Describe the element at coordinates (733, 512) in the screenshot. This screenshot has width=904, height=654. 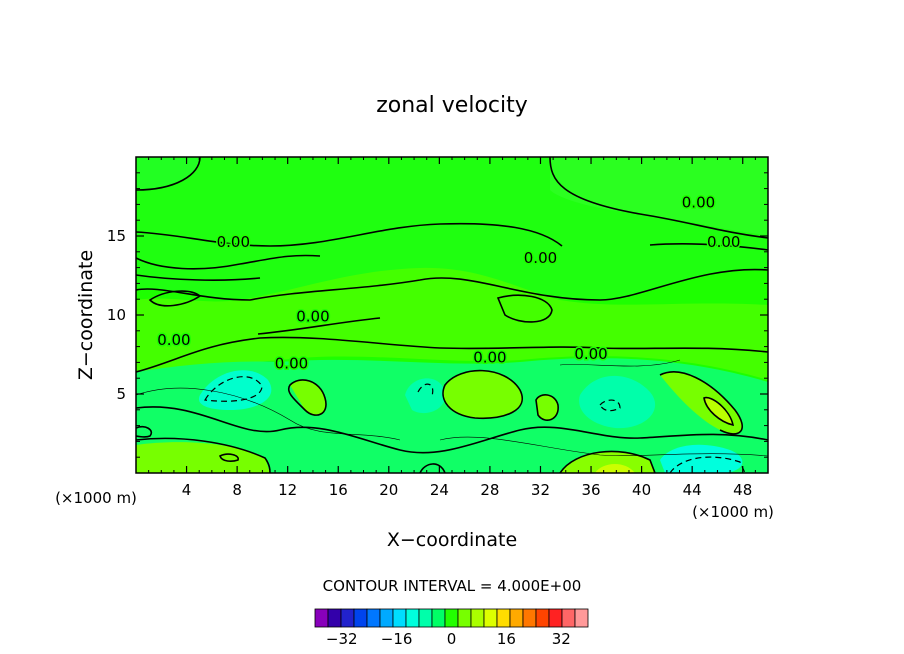
I see `x-unit-label-right: (×1000 m)` at that location.